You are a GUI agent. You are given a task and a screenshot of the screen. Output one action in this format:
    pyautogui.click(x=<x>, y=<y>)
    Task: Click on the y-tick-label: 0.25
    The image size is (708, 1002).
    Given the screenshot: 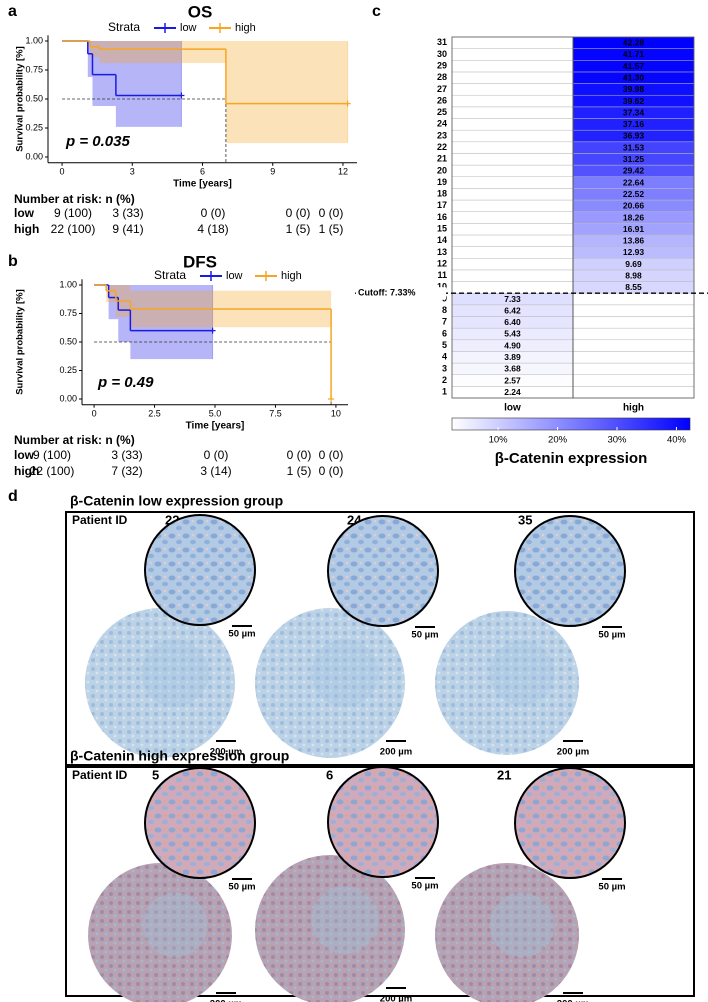 What is the action you would take?
    pyautogui.click(x=34, y=127)
    